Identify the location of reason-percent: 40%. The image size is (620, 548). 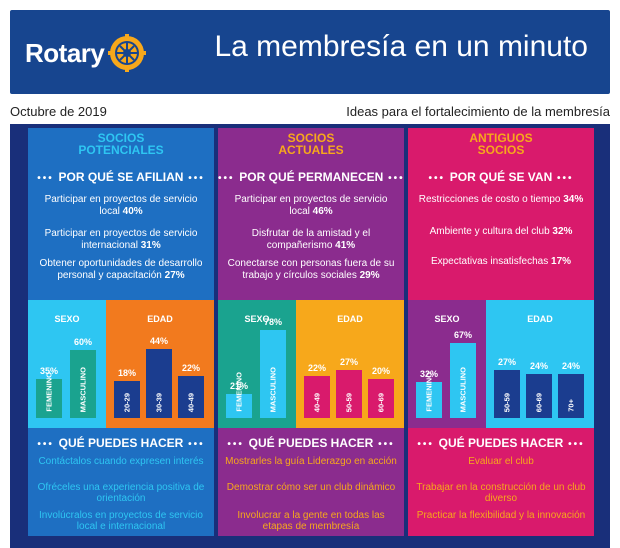
(132, 211).